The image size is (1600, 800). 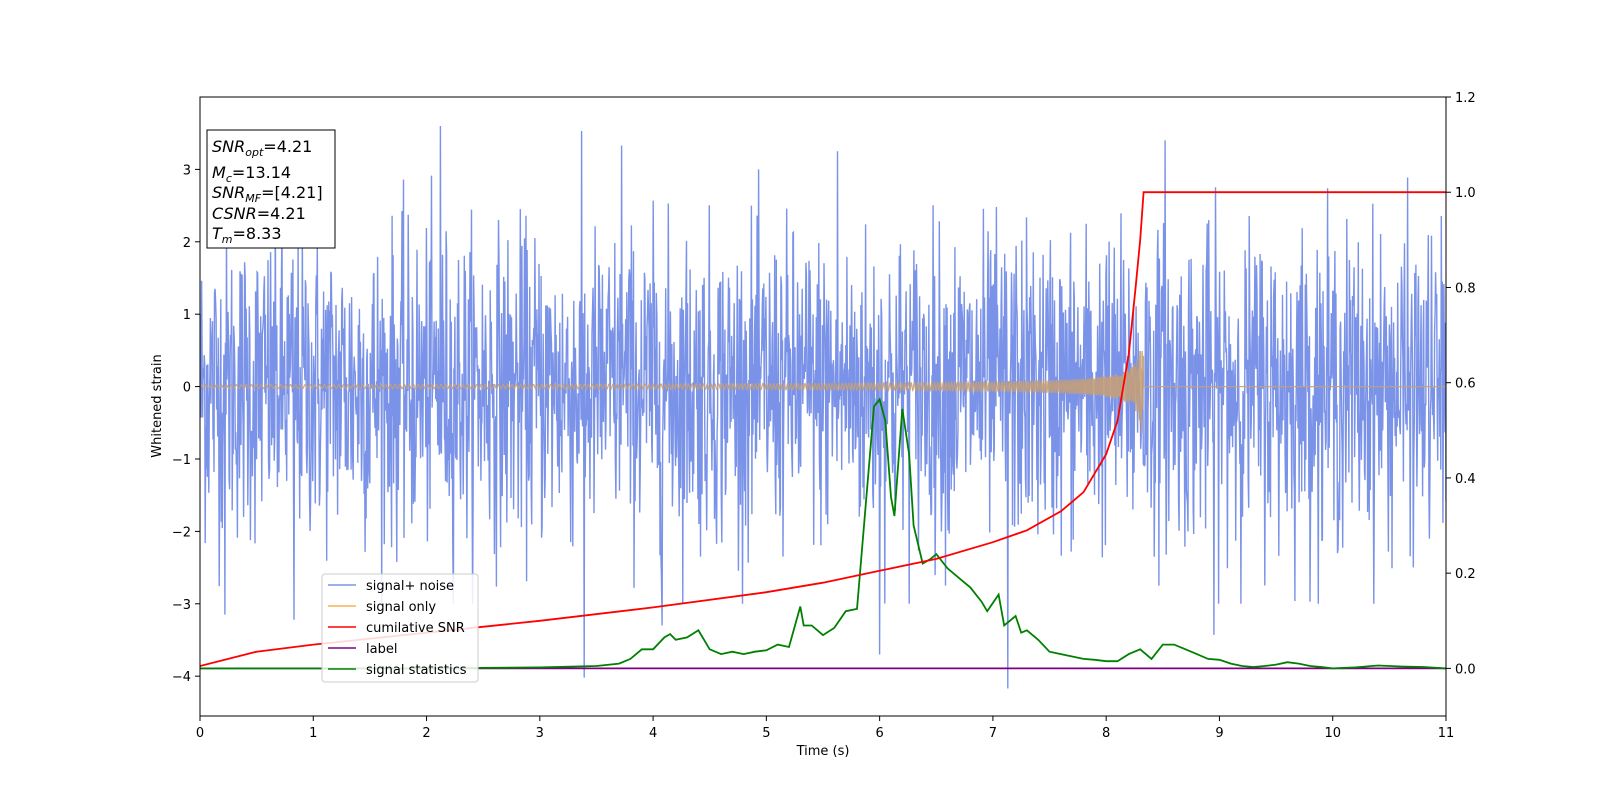 What do you see at coordinates (181, 460) in the screenshot?
I see `y-tick-label: −1` at bounding box center [181, 460].